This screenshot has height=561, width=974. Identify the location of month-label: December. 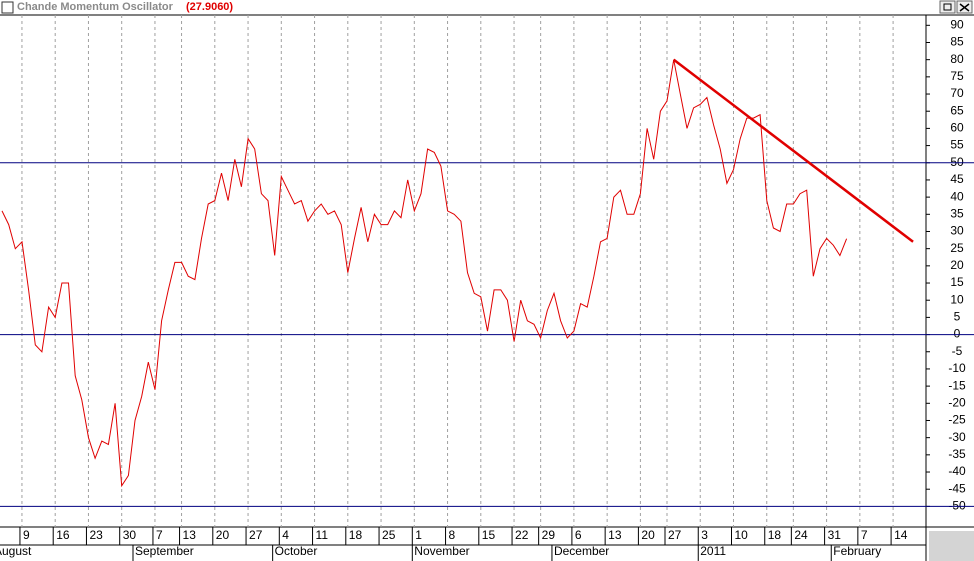
(581, 551).